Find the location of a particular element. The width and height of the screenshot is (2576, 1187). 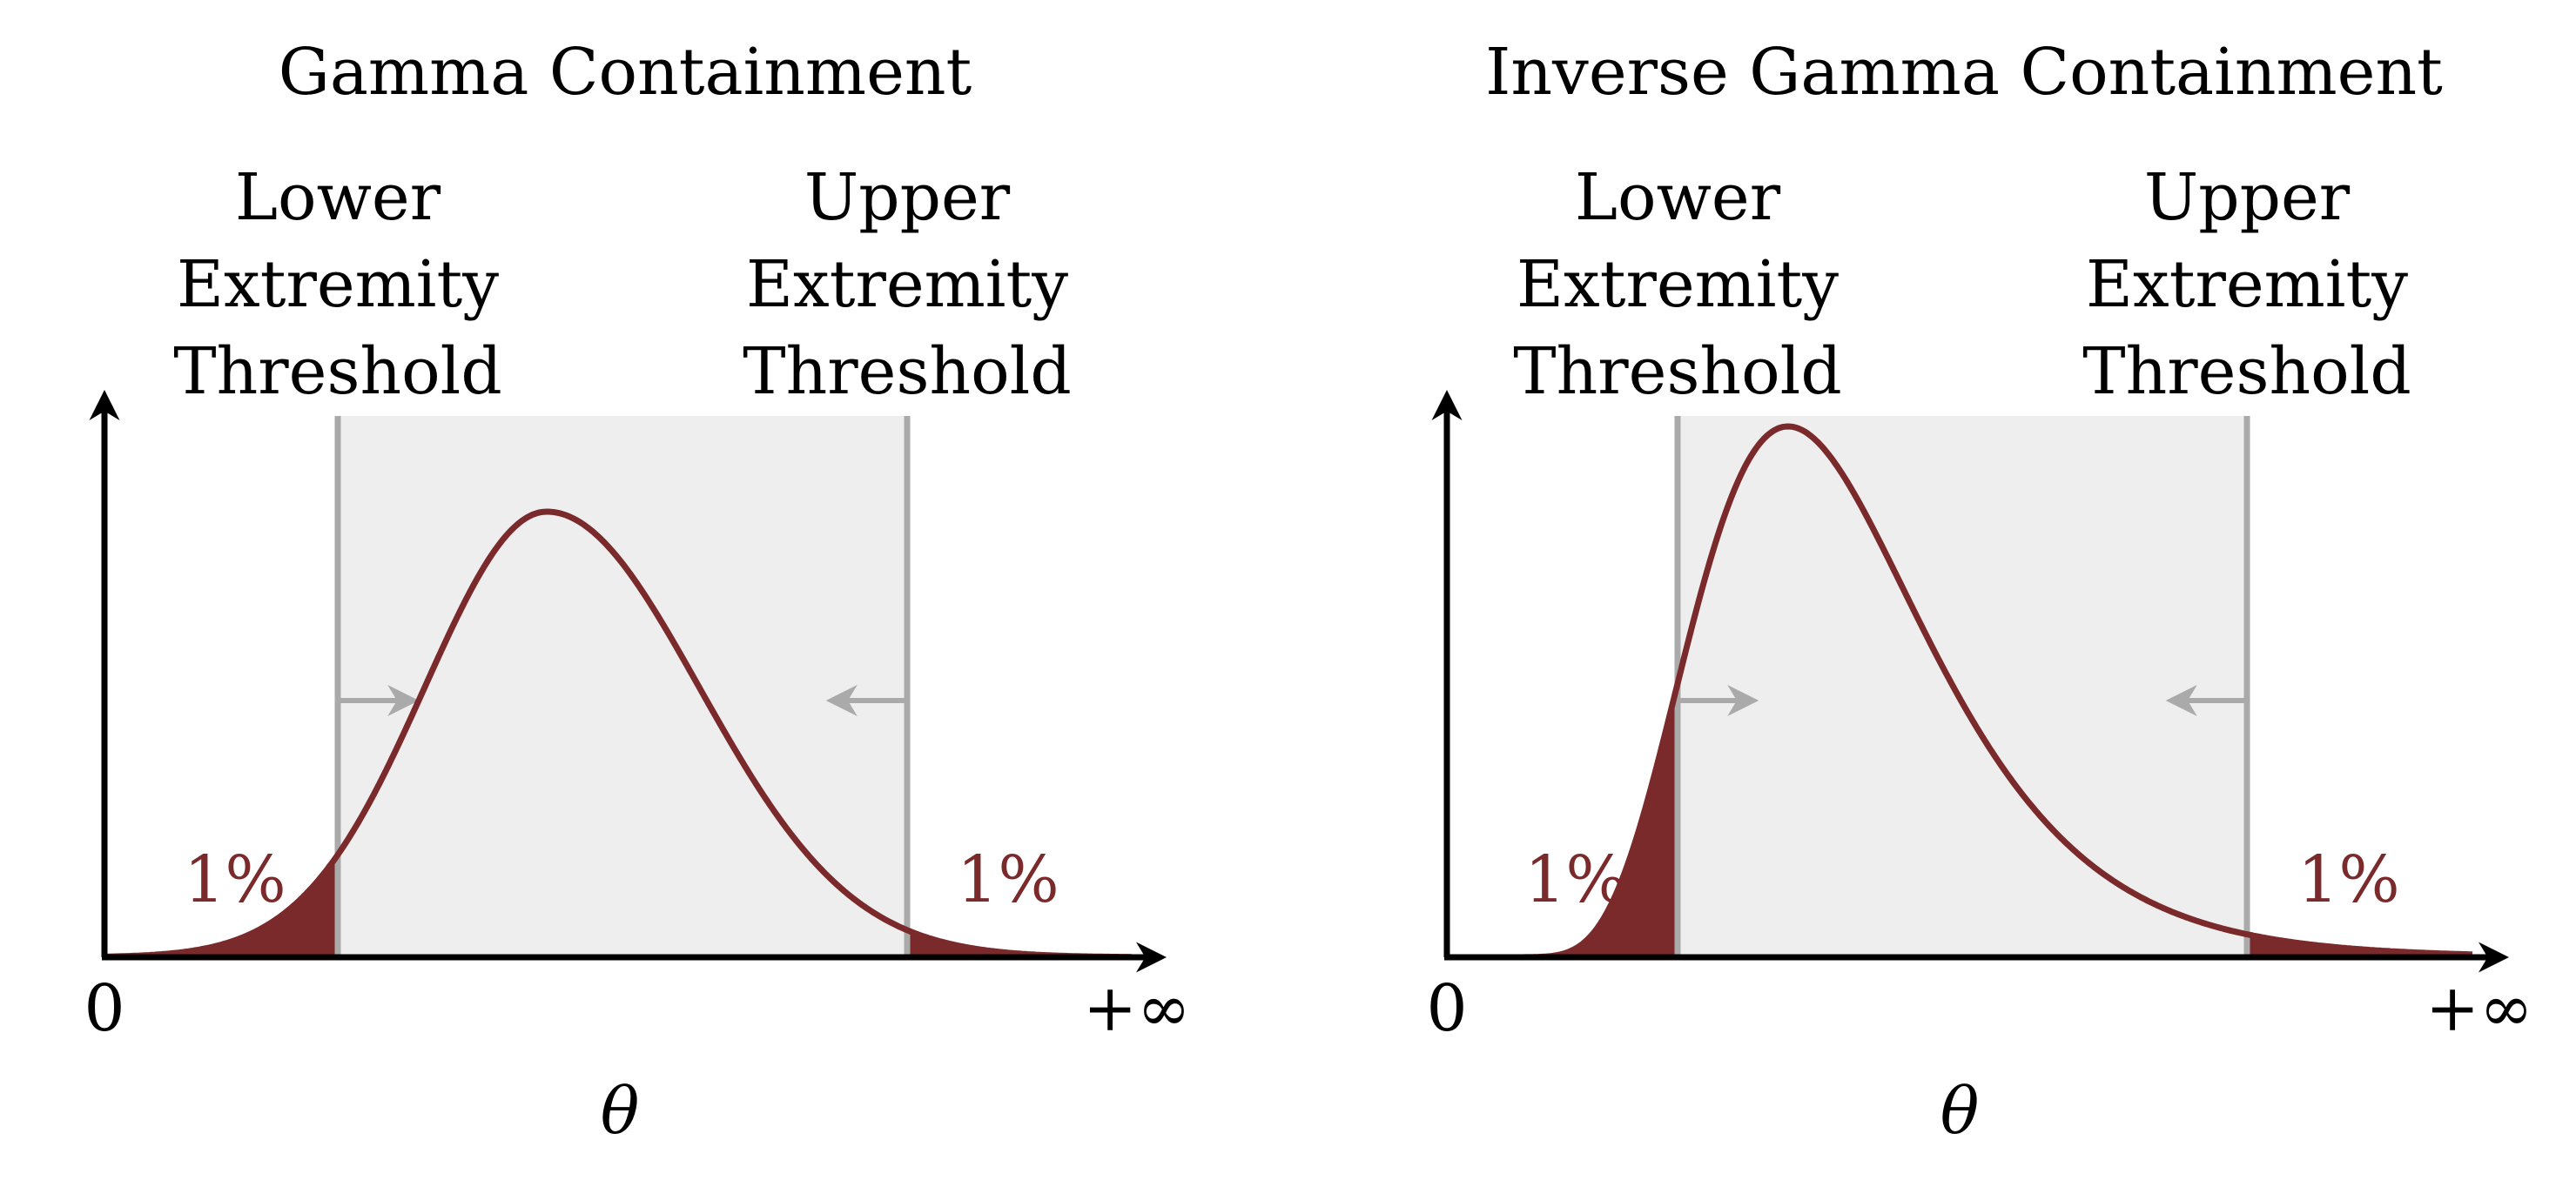

panel-title: Inverse Gamma Containment is located at coordinates (1964, 72).